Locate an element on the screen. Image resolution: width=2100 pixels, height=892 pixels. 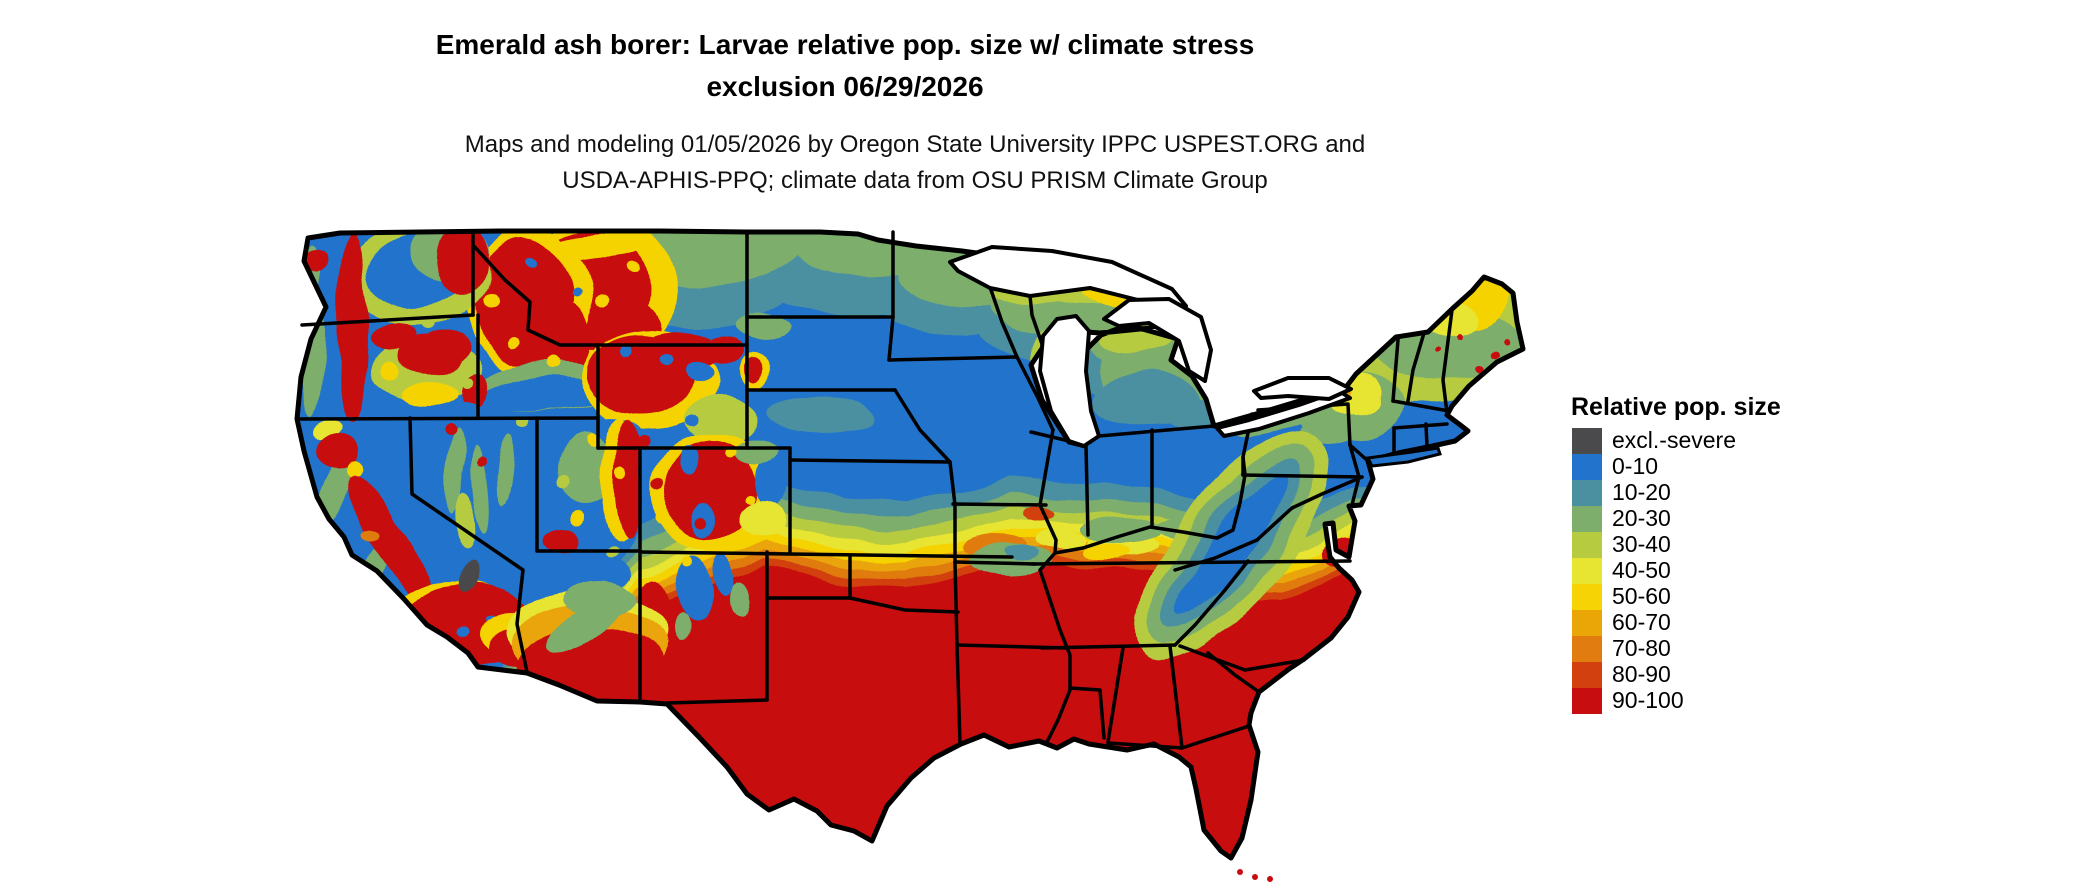
legend-row: 70-80 is located at coordinates (1621, 648).